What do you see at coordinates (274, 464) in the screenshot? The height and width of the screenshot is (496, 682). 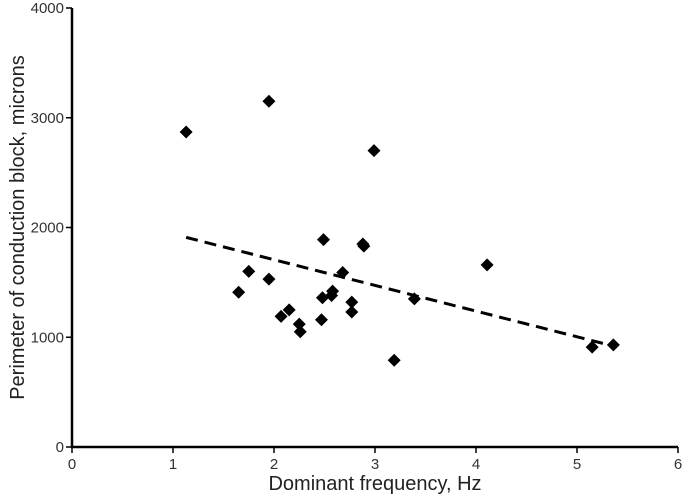 I see `x-tick-label: 2` at bounding box center [274, 464].